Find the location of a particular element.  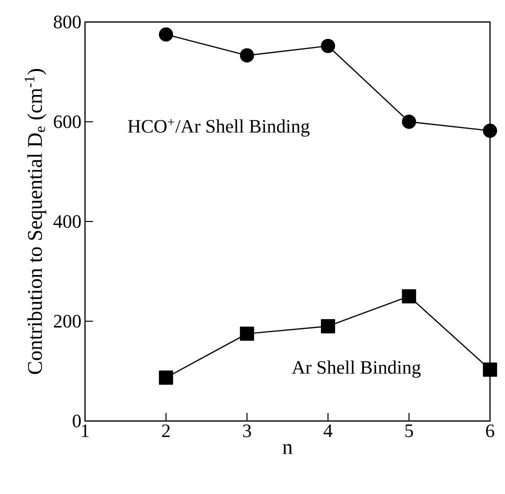

y-tick-label: 800 is located at coordinates (67, 22).